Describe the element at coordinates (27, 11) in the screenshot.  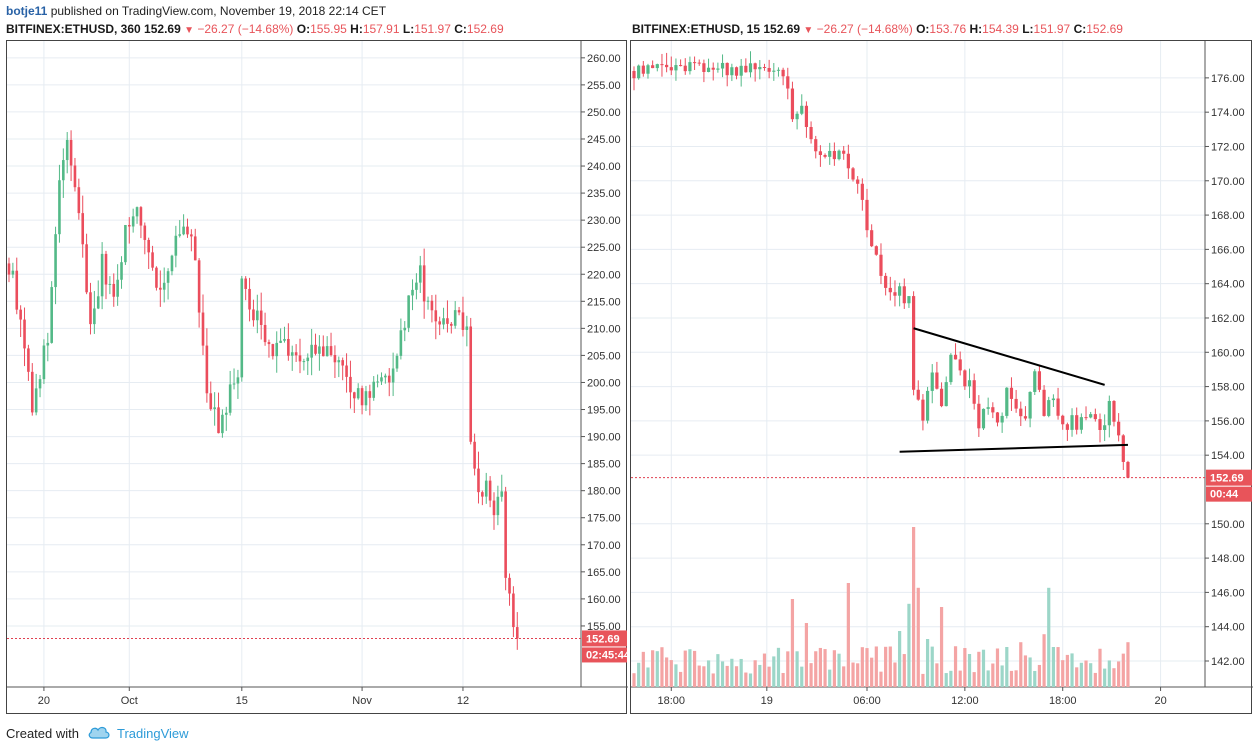
I see `author-link: botje11` at that location.